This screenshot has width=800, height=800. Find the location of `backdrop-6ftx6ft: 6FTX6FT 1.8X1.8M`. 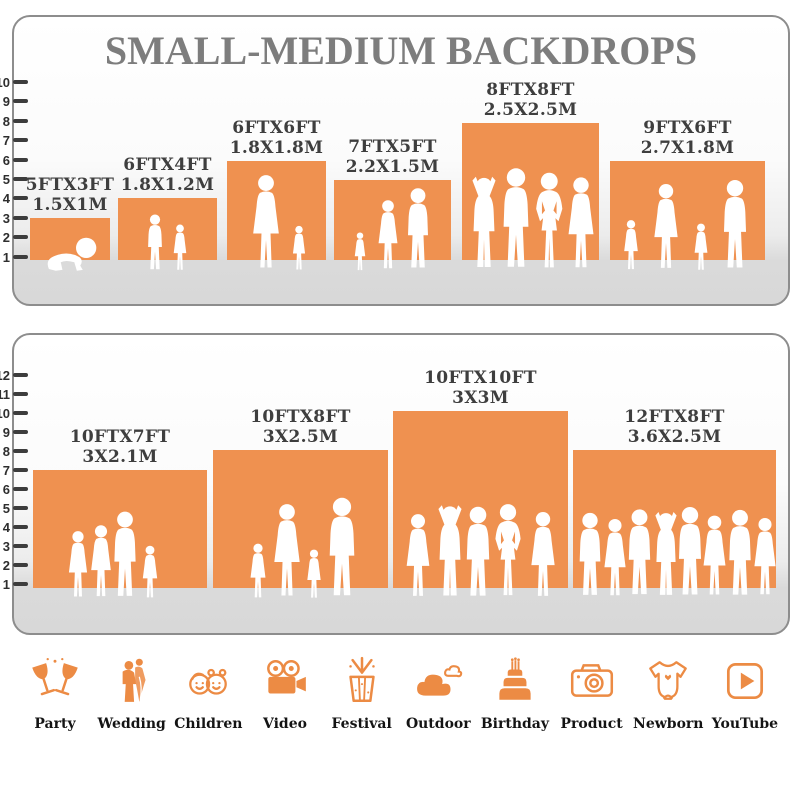

backdrop-6ftx6ft: 6FTX6FT 1.8X1.8M is located at coordinates (276, 194).